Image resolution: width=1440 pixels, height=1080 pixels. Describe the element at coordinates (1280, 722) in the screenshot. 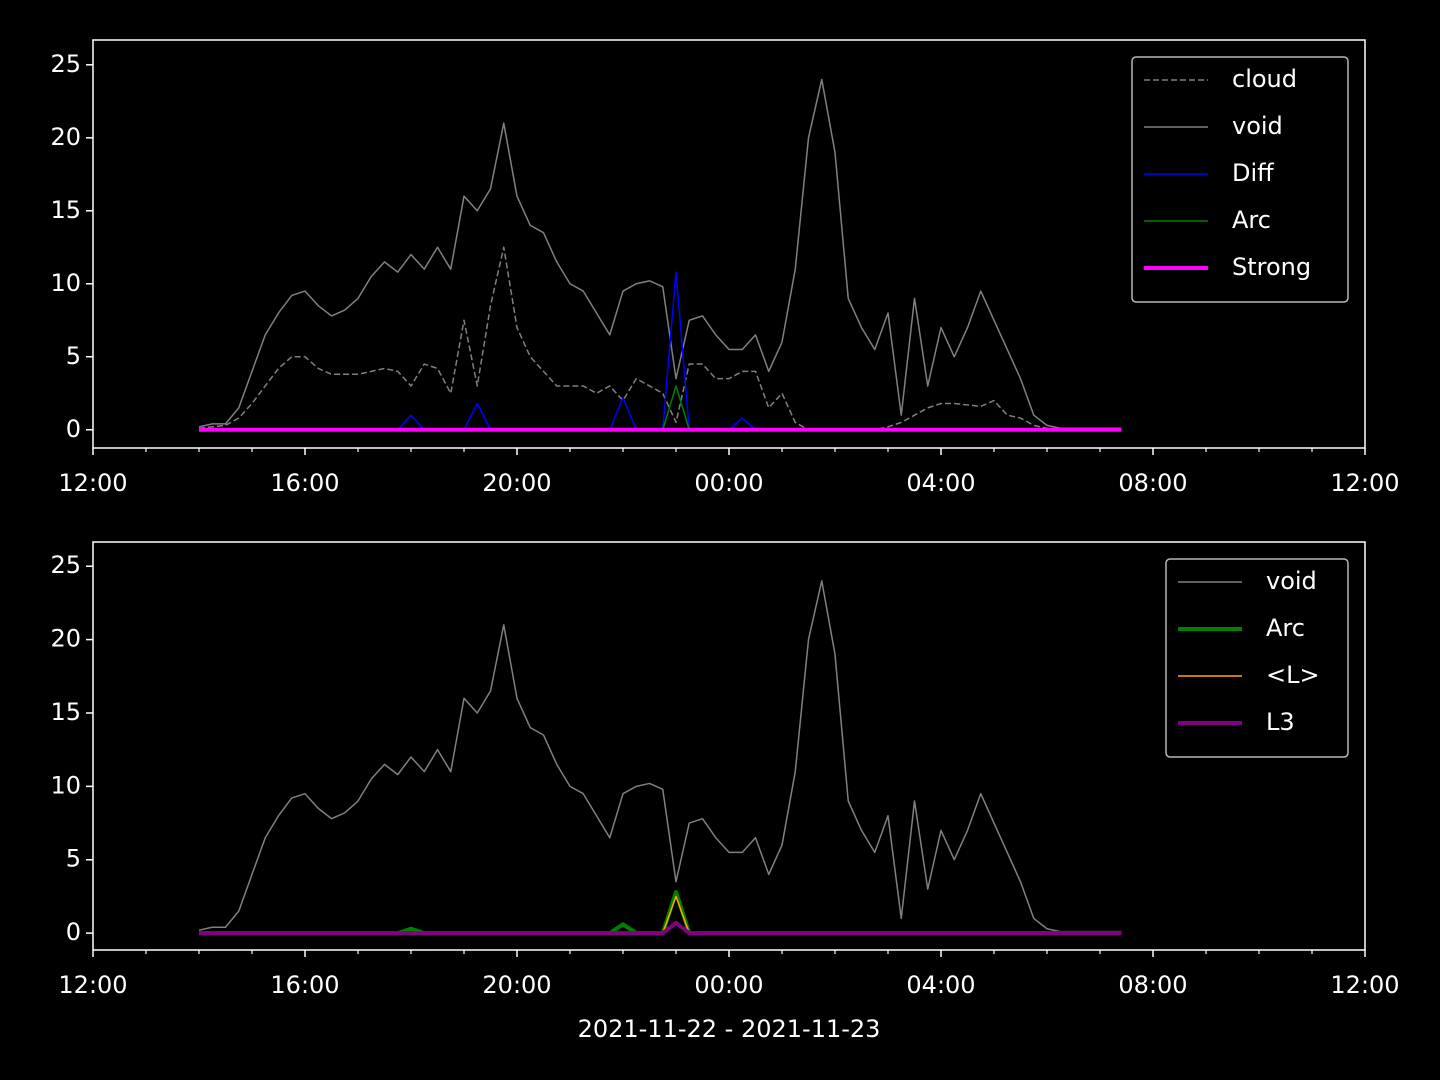

I see `legend-label: L3` at that location.